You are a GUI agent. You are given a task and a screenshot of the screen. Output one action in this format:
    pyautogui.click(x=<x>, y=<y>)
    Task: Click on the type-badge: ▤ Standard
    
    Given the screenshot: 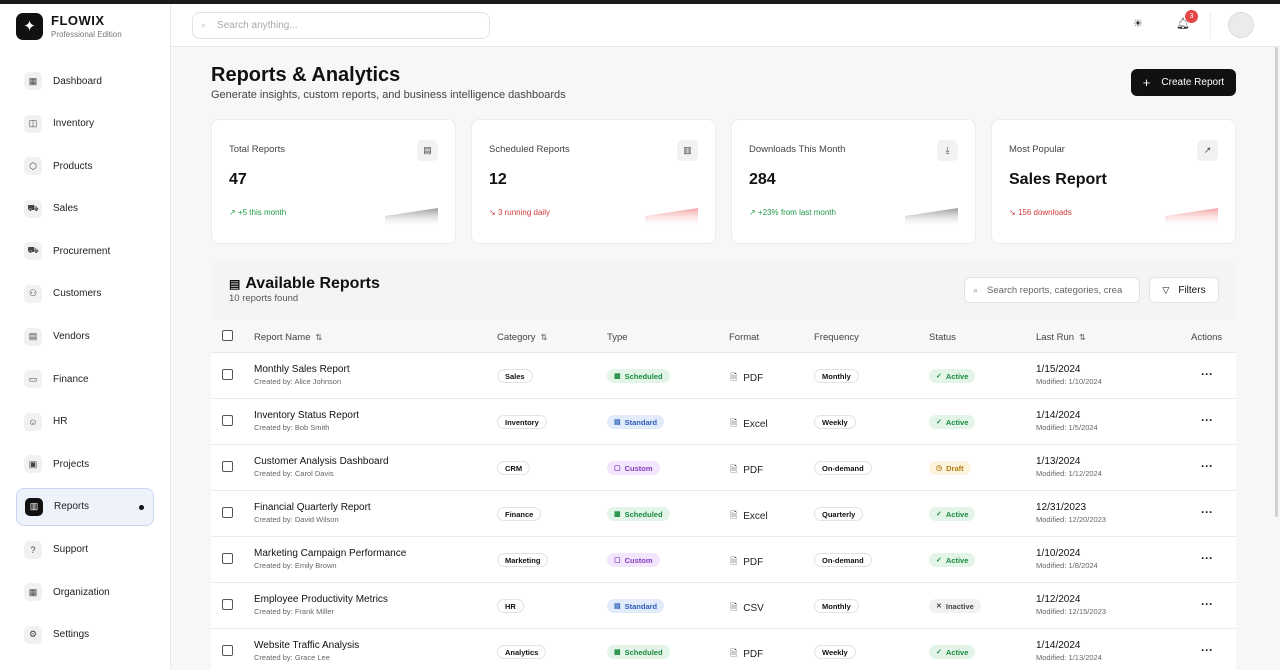 What is the action you would take?
    pyautogui.click(x=636, y=606)
    